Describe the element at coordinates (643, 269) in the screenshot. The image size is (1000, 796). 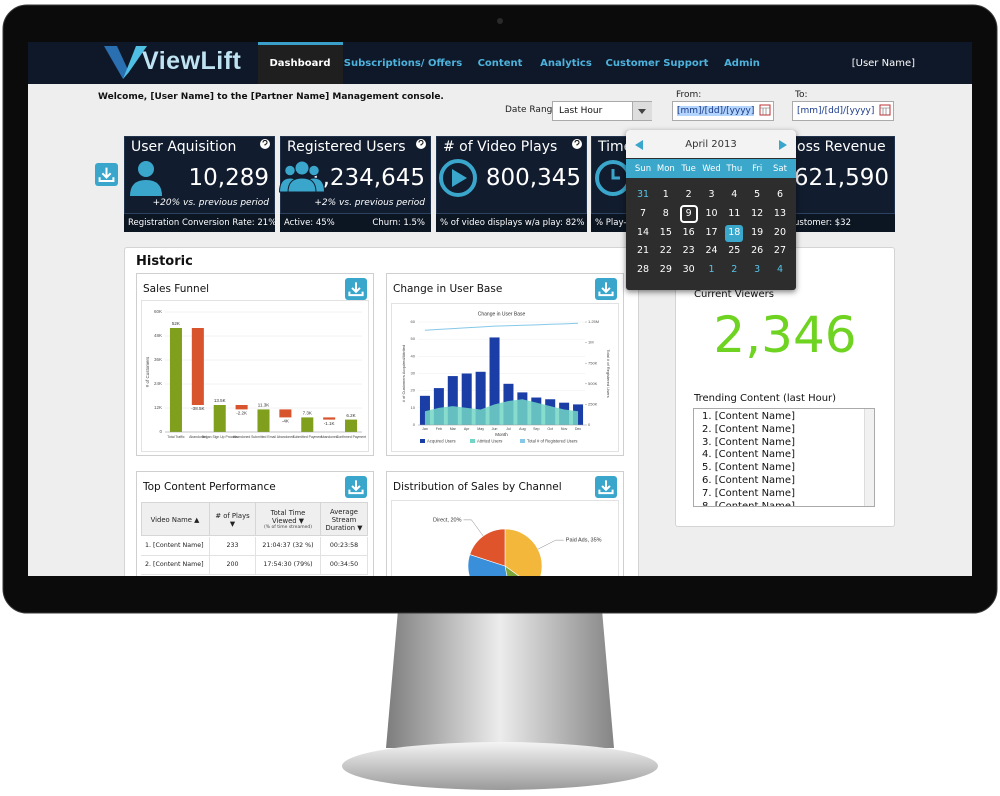
I see `calendar-day: 28` at that location.